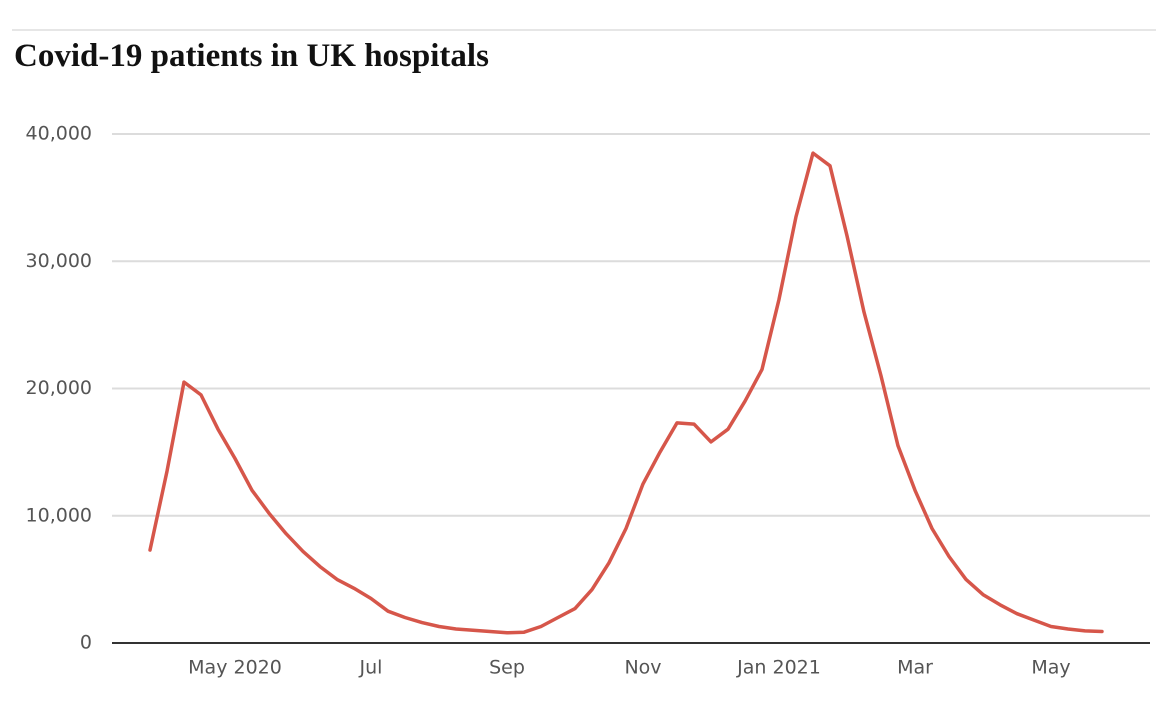 The image size is (1156, 702). I want to click on x-tick-label: Jan 2021, so click(778, 668).